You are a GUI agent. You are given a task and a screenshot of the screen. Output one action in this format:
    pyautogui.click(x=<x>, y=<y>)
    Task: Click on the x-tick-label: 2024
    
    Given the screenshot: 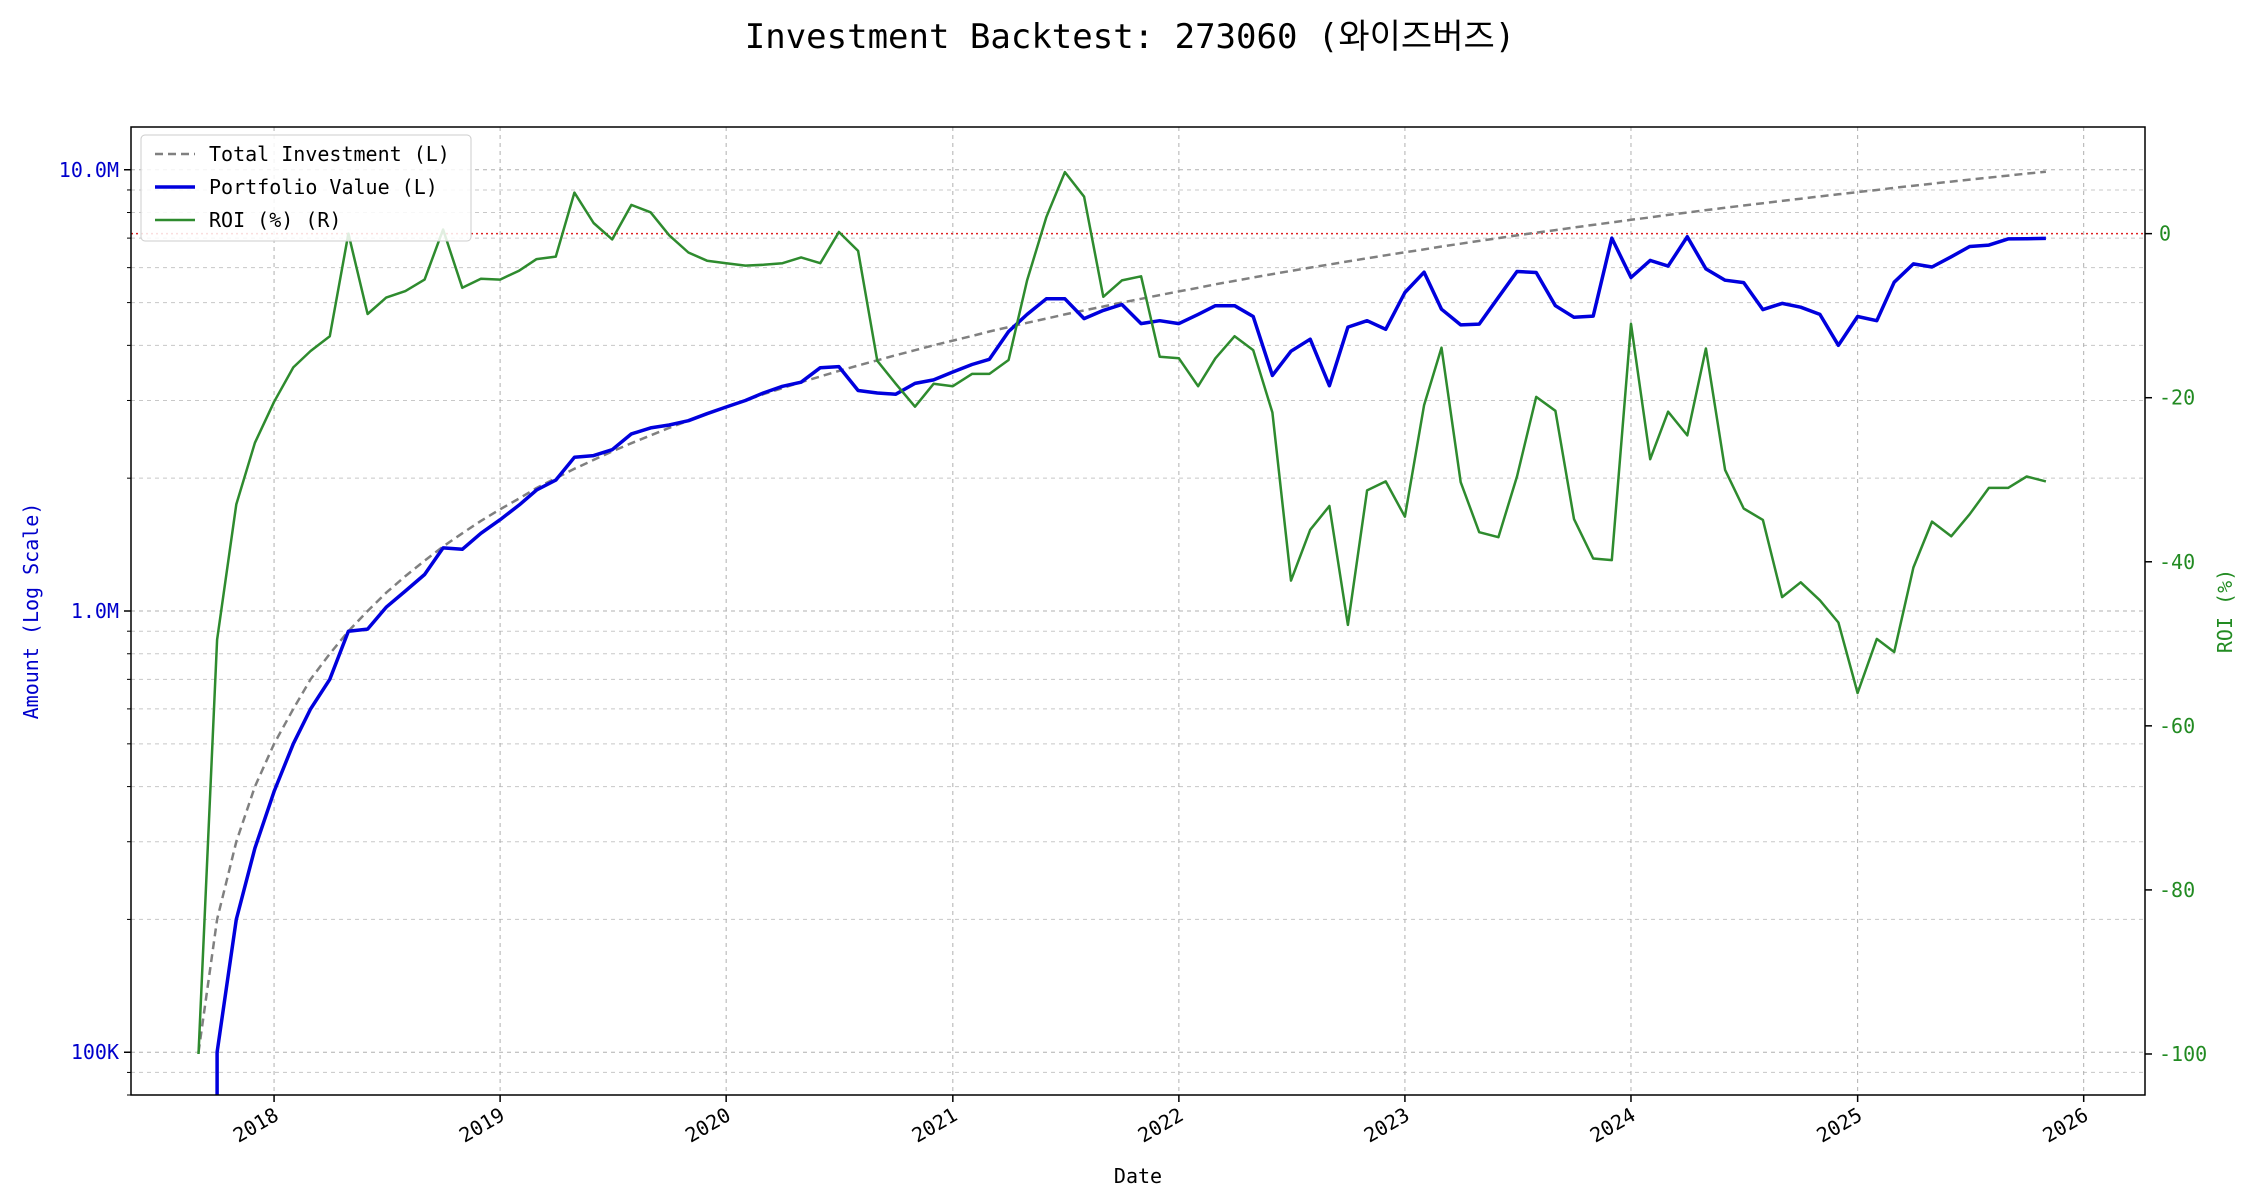 What is the action you would take?
    pyautogui.click(x=1613, y=1125)
    